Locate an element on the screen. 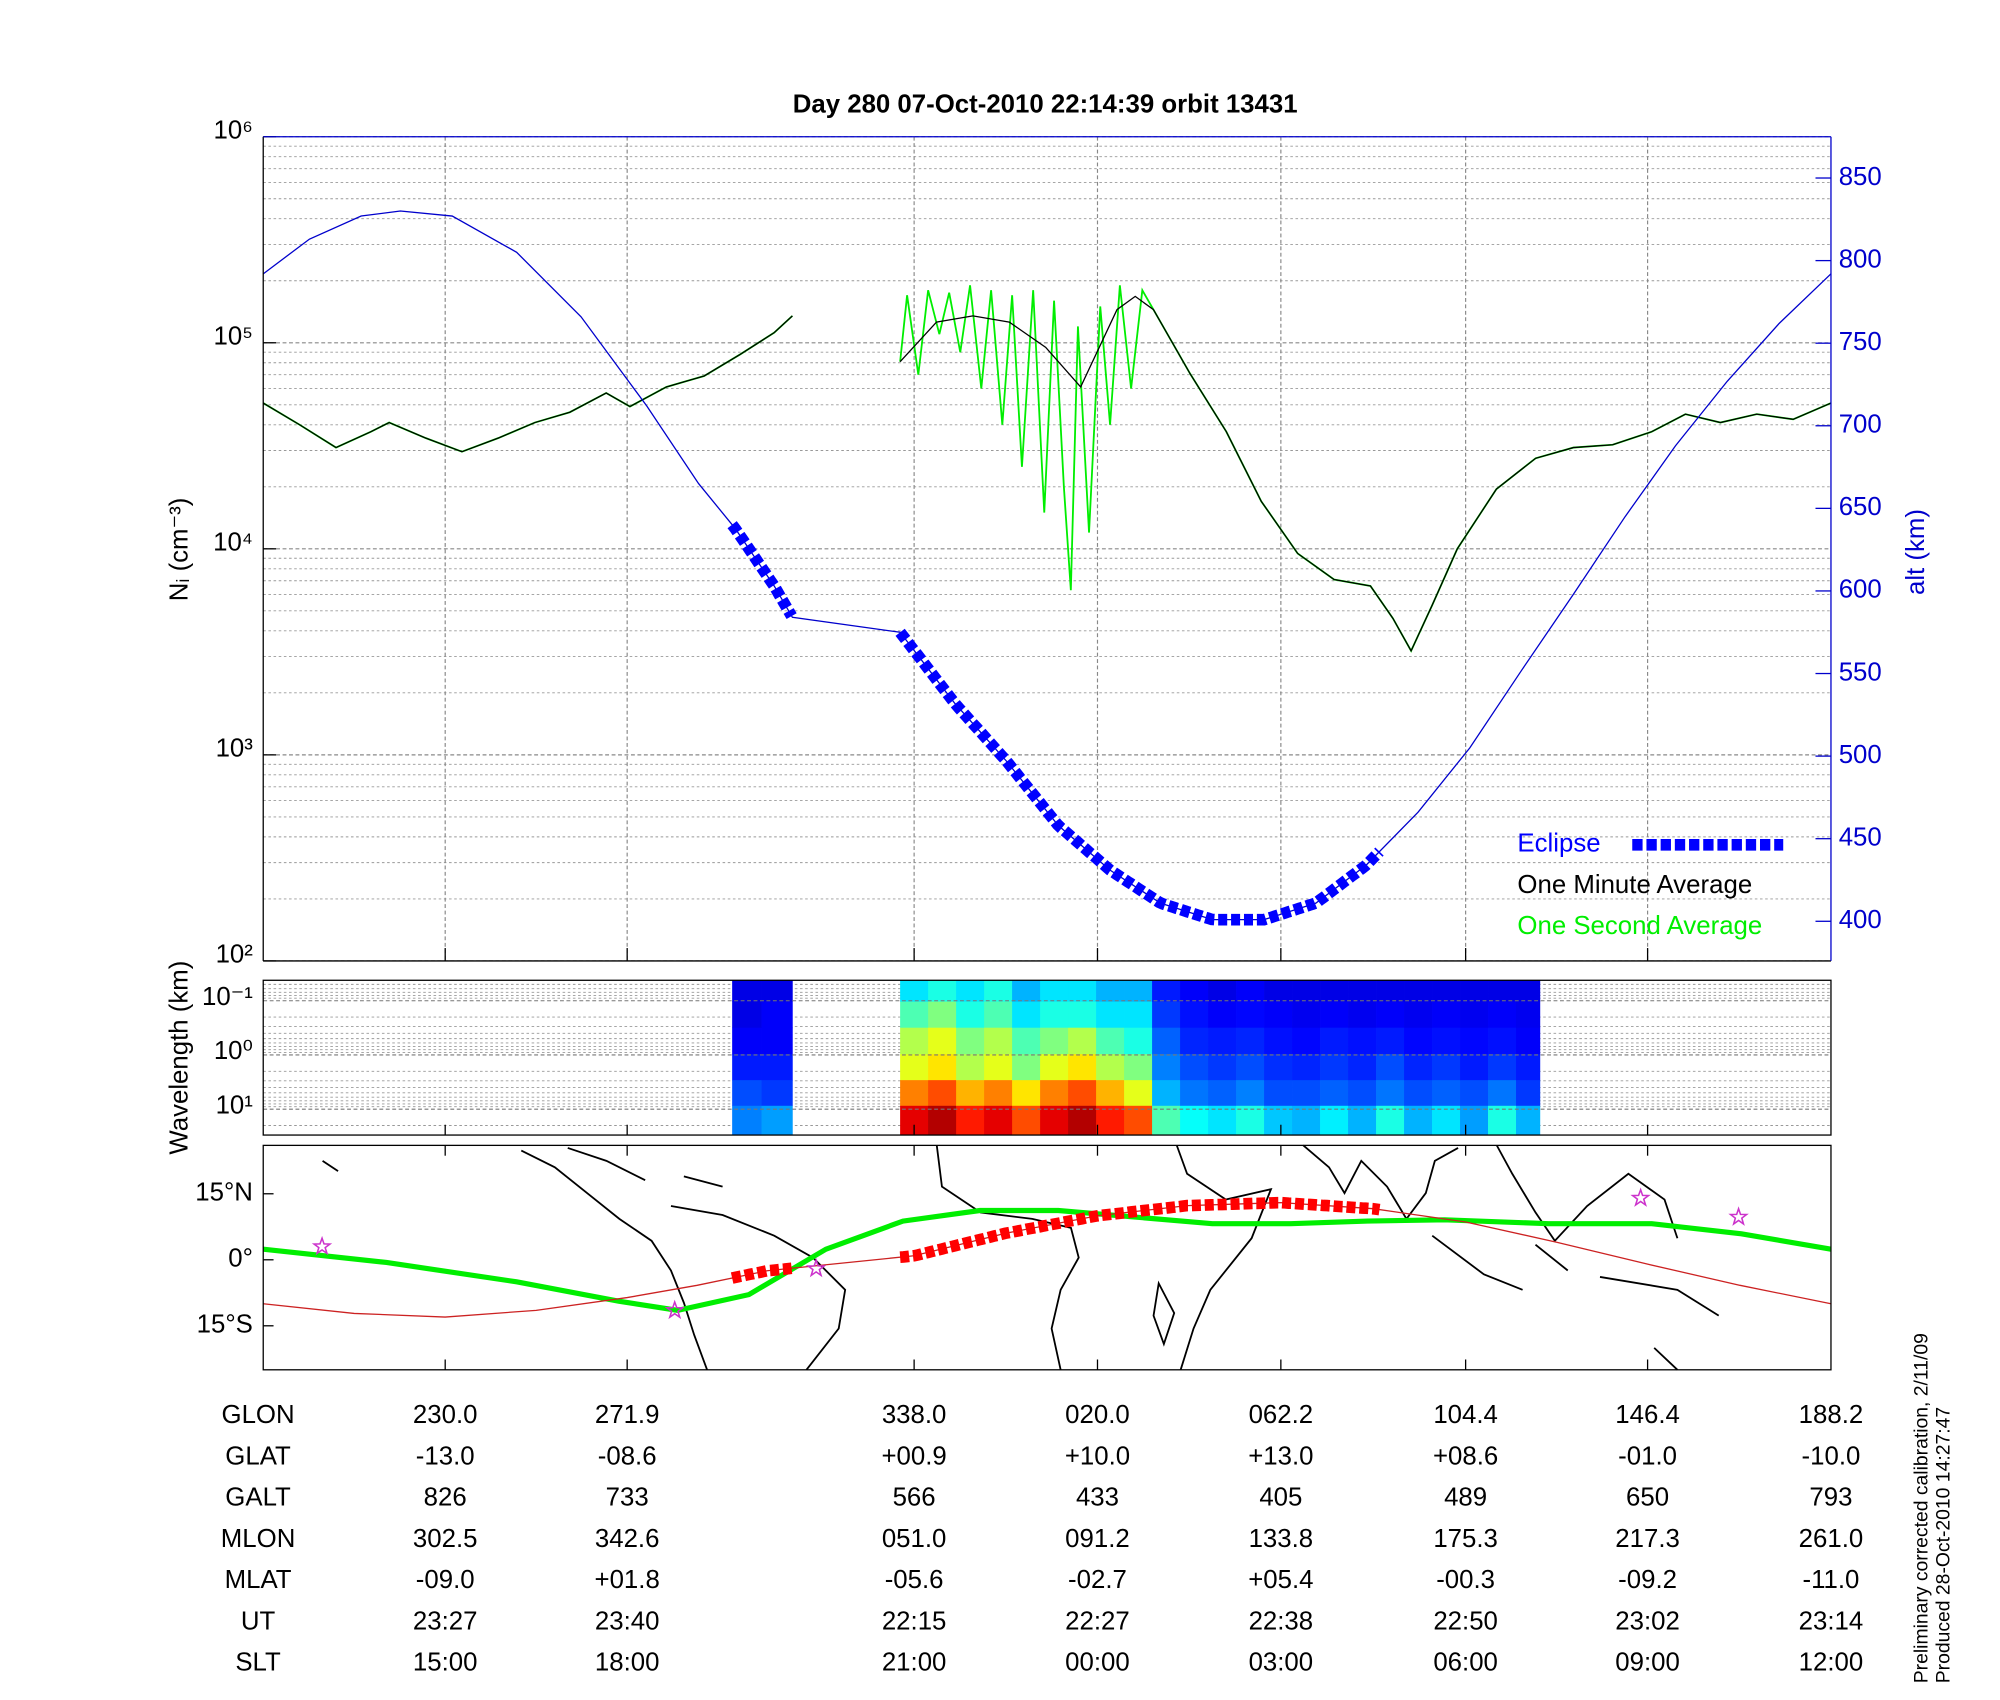 The height and width of the screenshot is (1700, 2000). table-cell: -02.7 is located at coordinates (1097, 1580).